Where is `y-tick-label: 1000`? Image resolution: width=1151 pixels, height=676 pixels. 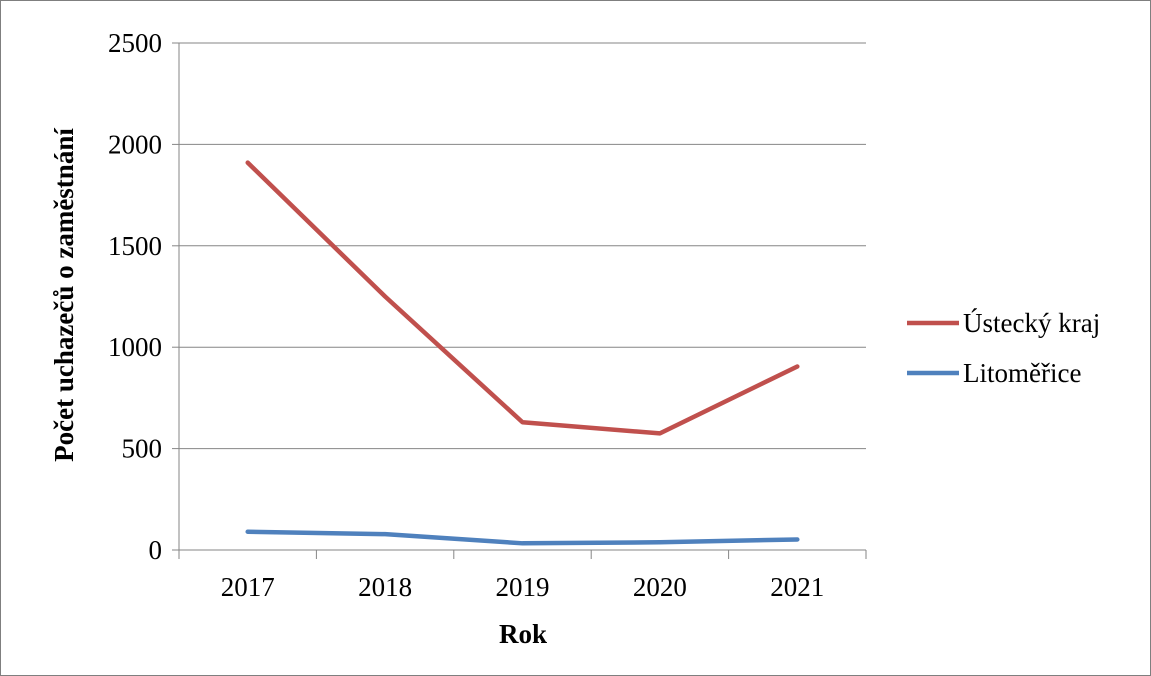 y-tick-label: 1000 is located at coordinates (135, 347).